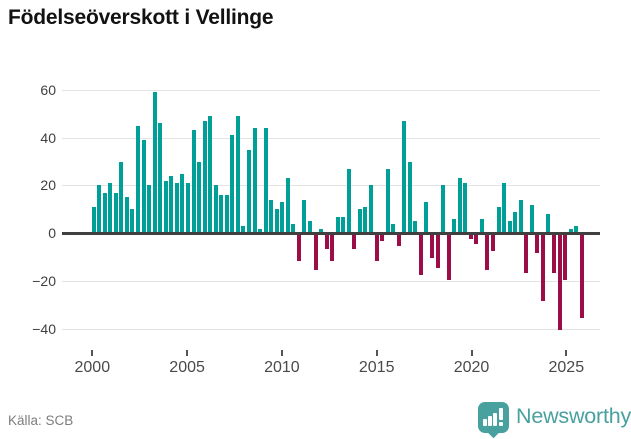 This screenshot has width=631, height=439. Describe the element at coordinates (41, 420) in the screenshot. I see `source-credit: Källa: SCB` at that location.